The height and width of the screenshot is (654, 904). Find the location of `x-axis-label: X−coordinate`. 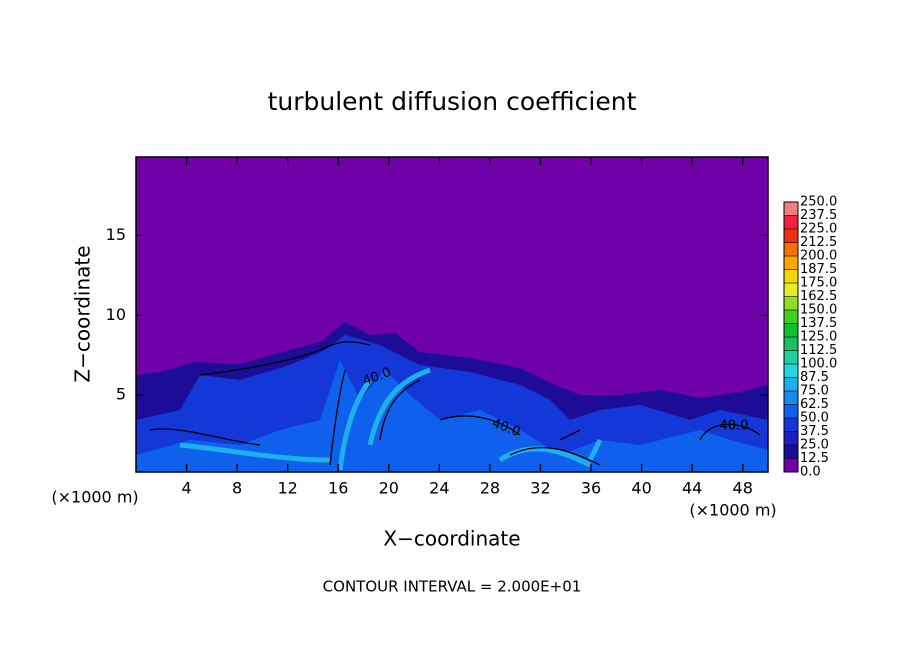

x-axis-label: X−coordinate is located at coordinates (451, 539).